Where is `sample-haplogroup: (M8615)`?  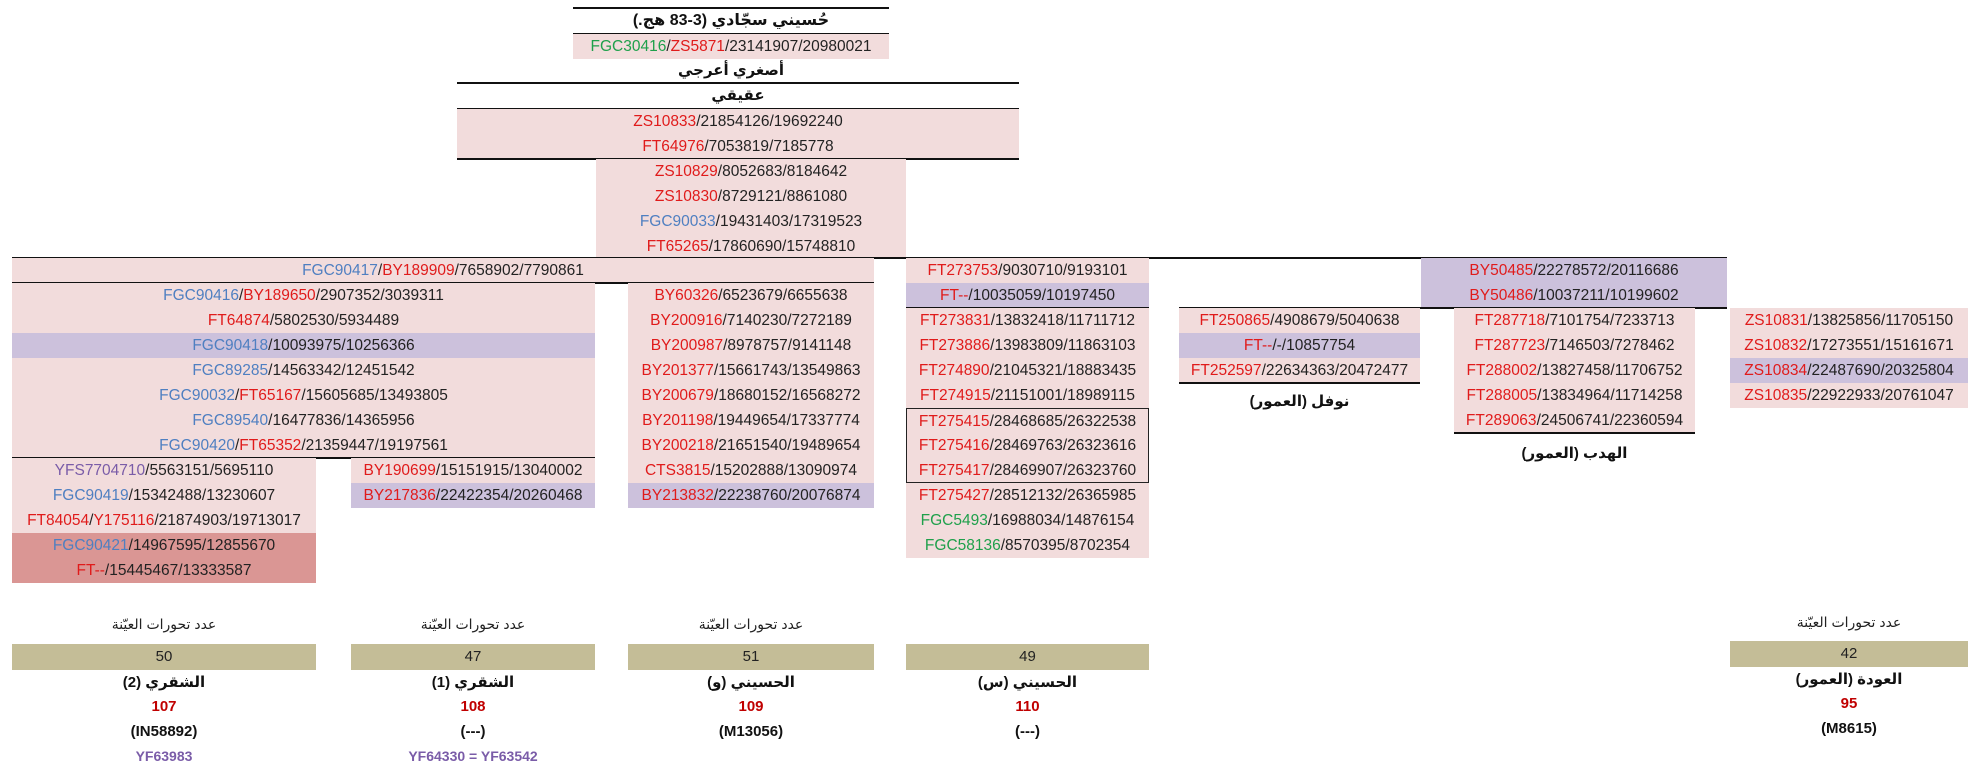
sample-haplogroup: (M8615) is located at coordinates (1849, 728).